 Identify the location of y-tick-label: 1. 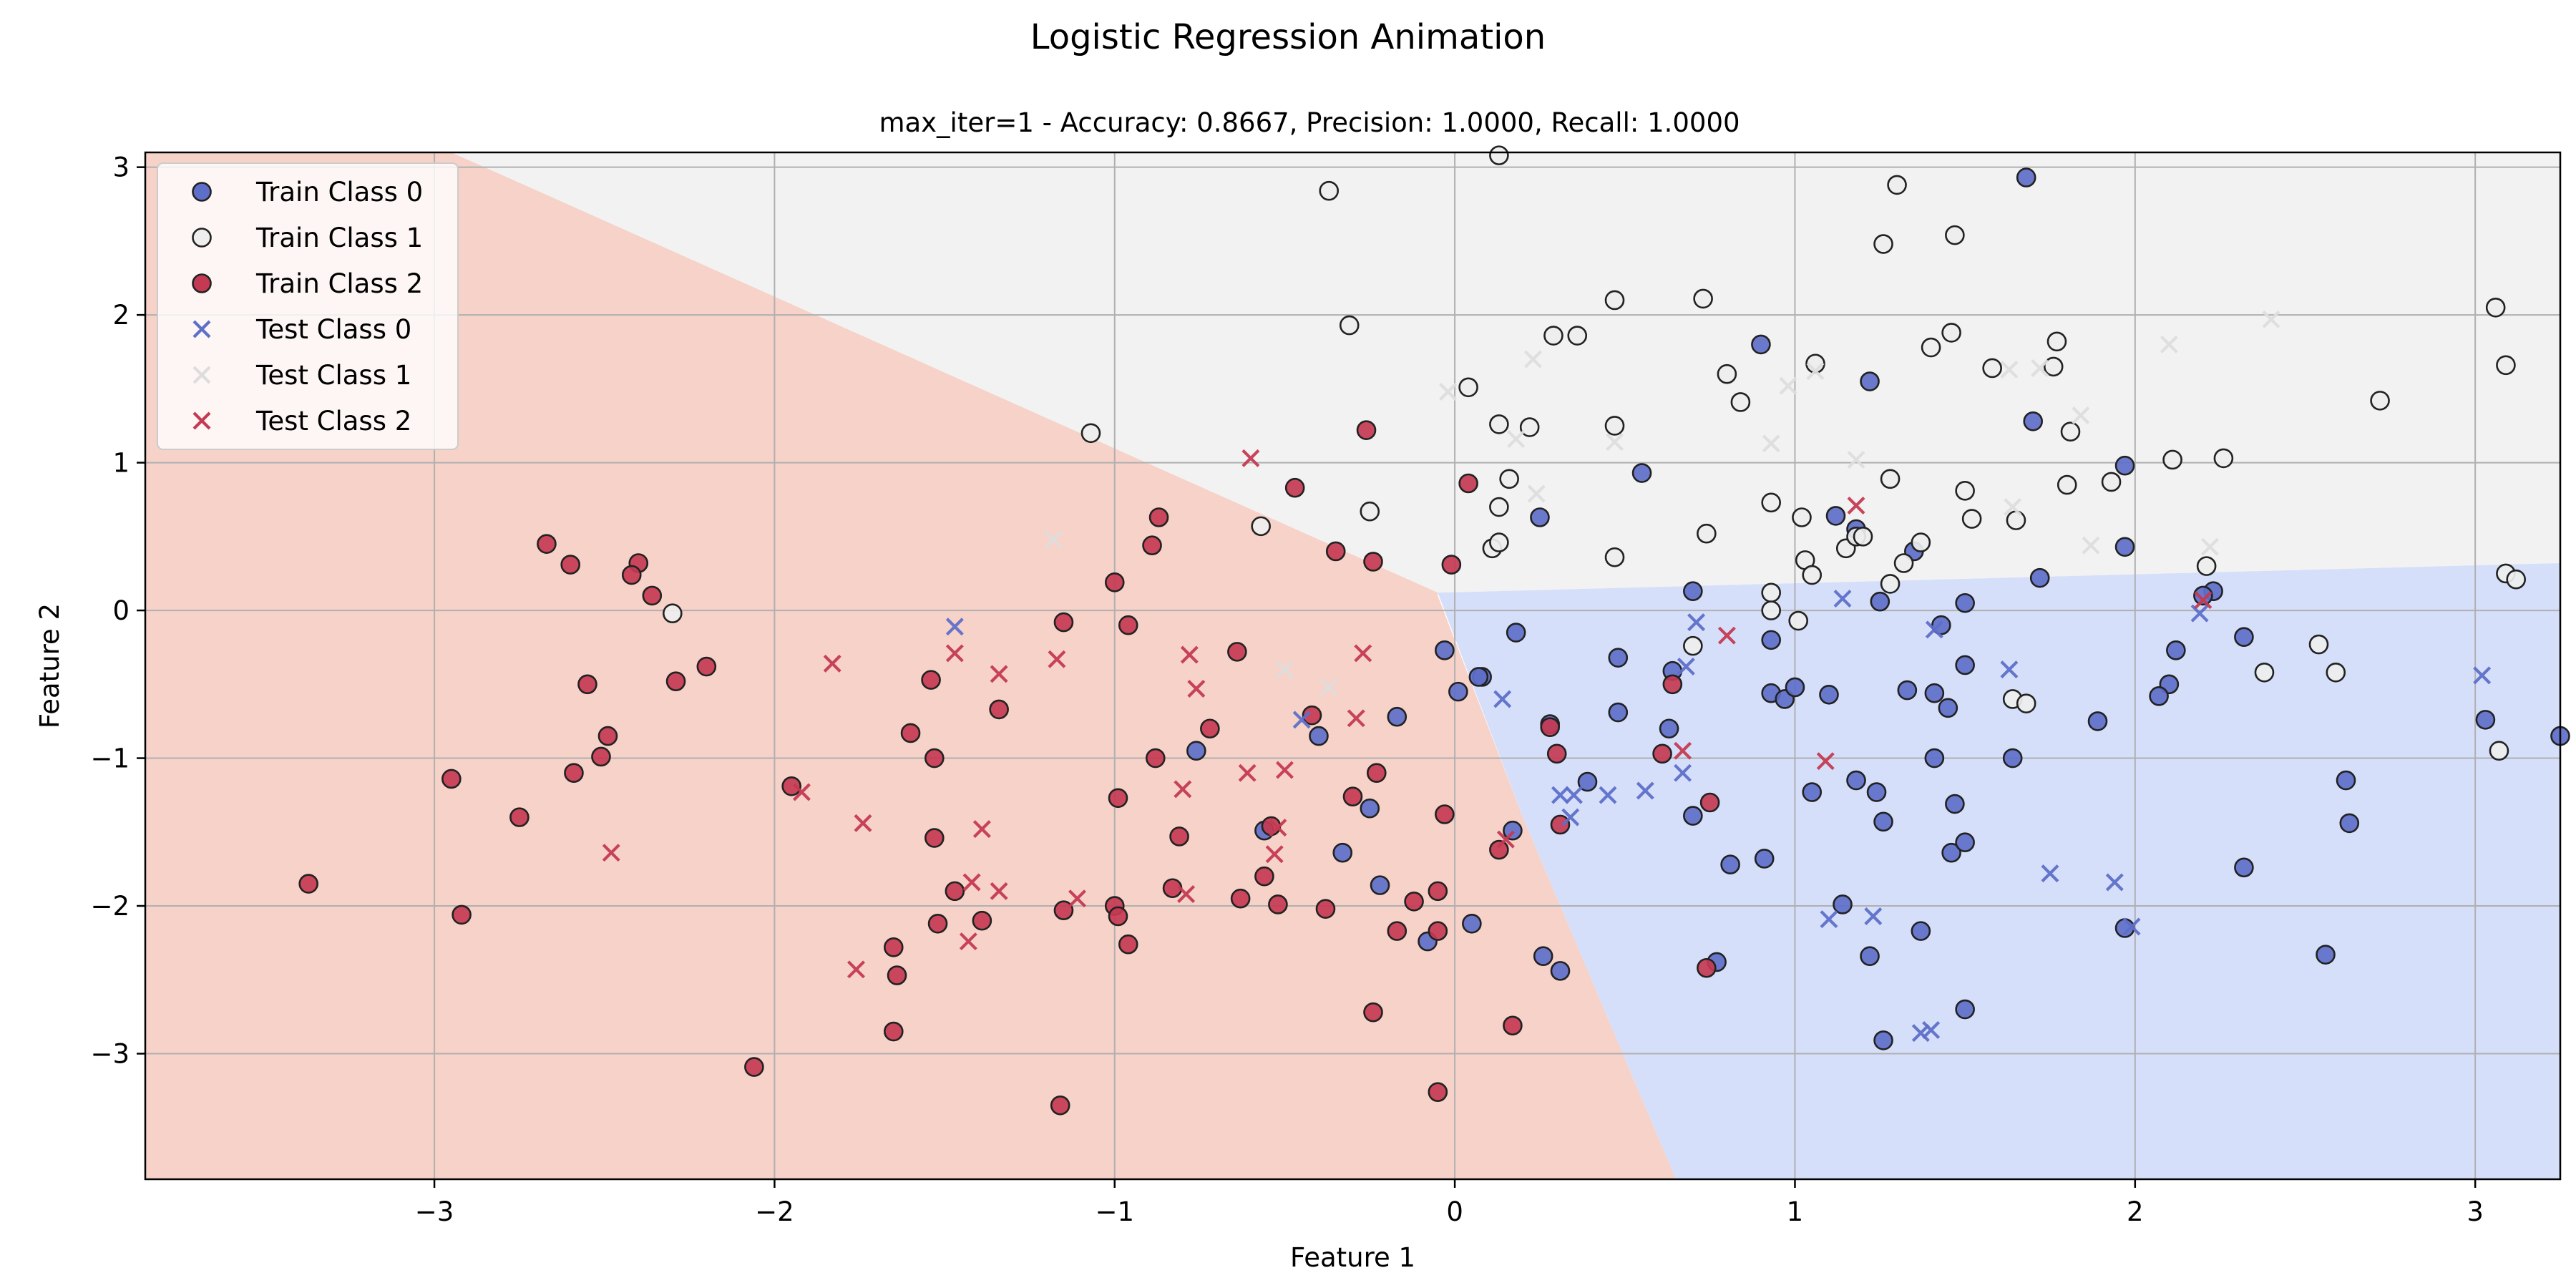
(121, 463).